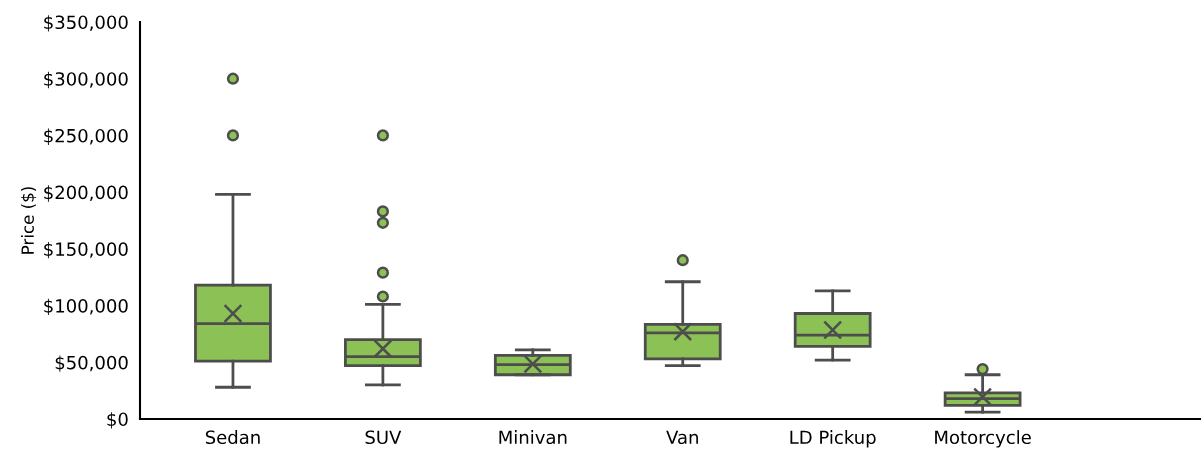 This screenshot has width=1202, height=464. I want to click on y-tick-label: $350,000, so click(86, 23).